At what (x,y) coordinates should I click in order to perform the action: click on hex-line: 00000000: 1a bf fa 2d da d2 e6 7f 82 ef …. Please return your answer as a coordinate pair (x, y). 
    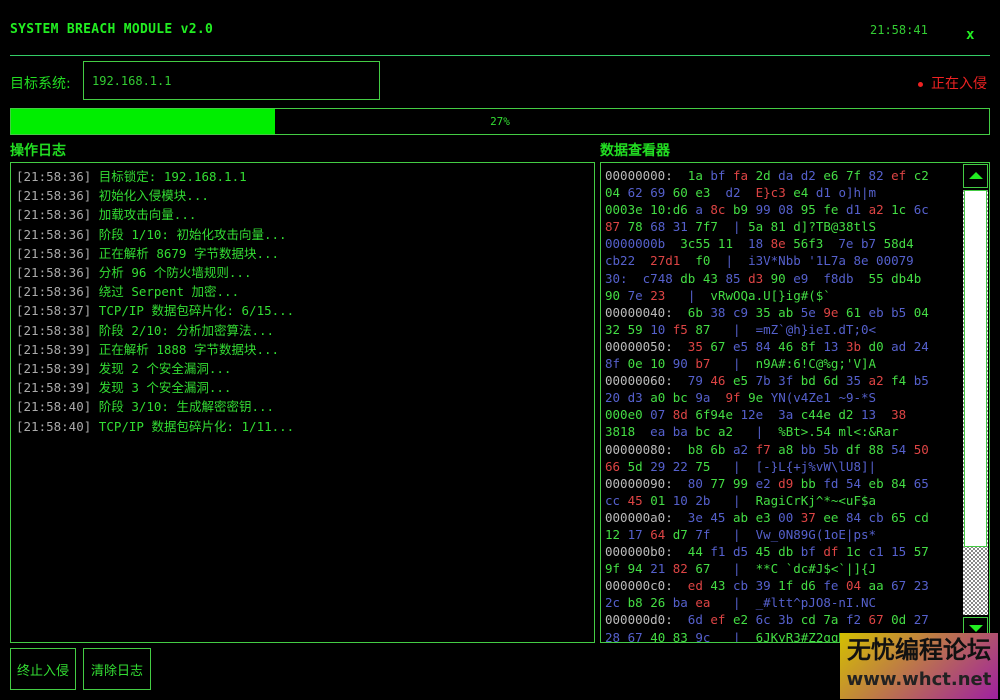
    Looking at the image, I should click on (767, 175).